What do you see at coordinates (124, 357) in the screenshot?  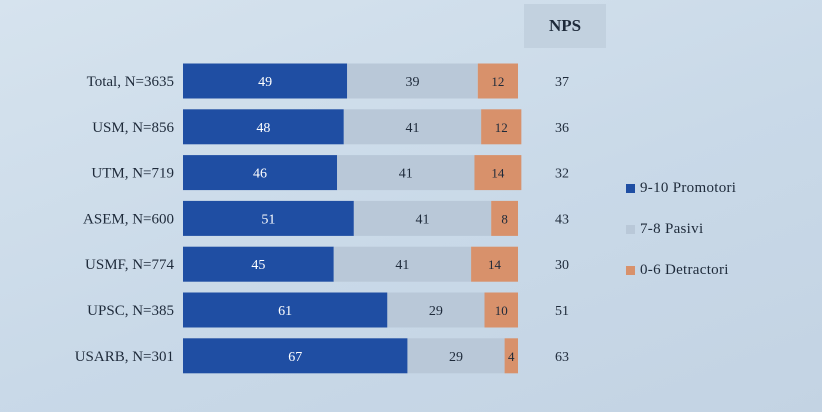 I see `category-label: USARB, N=301` at bounding box center [124, 357].